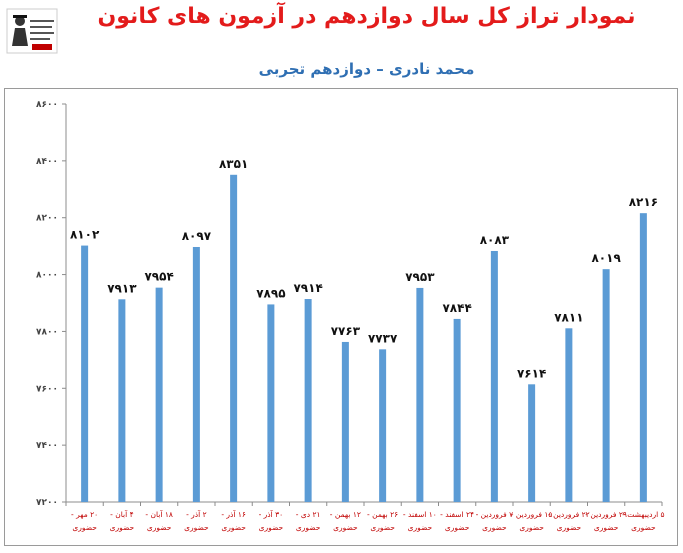  Describe the element at coordinates (197, 236) in the screenshot. I see `value-label: ۸۰۹۷` at that location.